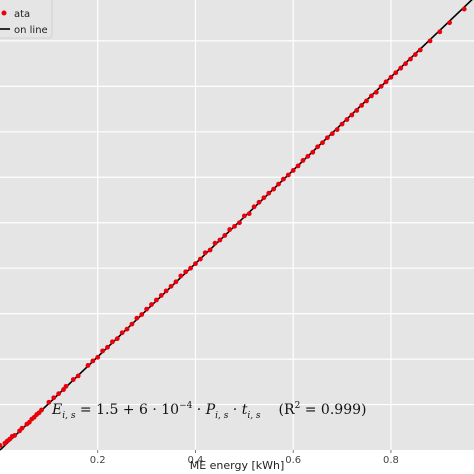  What do you see at coordinates (196, 460) in the screenshot?
I see `x-tick-label: 0.4` at bounding box center [196, 460].